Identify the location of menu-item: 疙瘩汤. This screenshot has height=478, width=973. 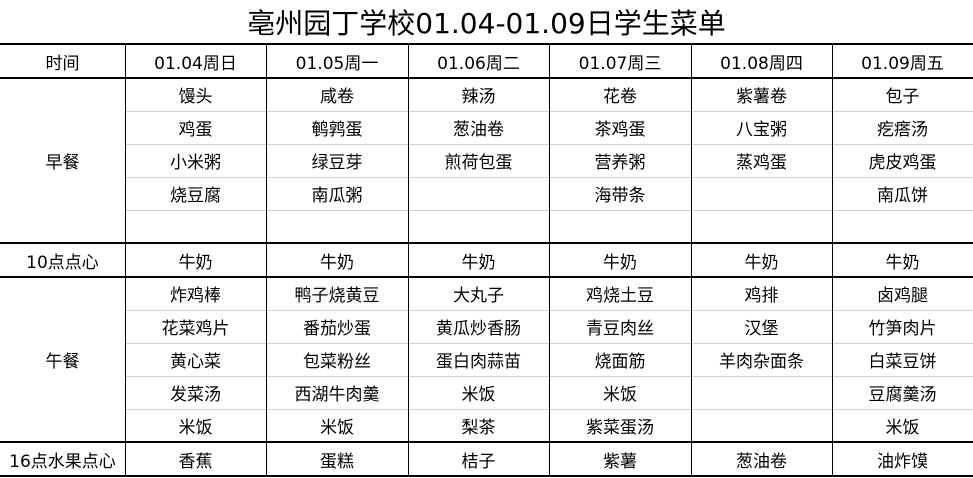
(902, 130).